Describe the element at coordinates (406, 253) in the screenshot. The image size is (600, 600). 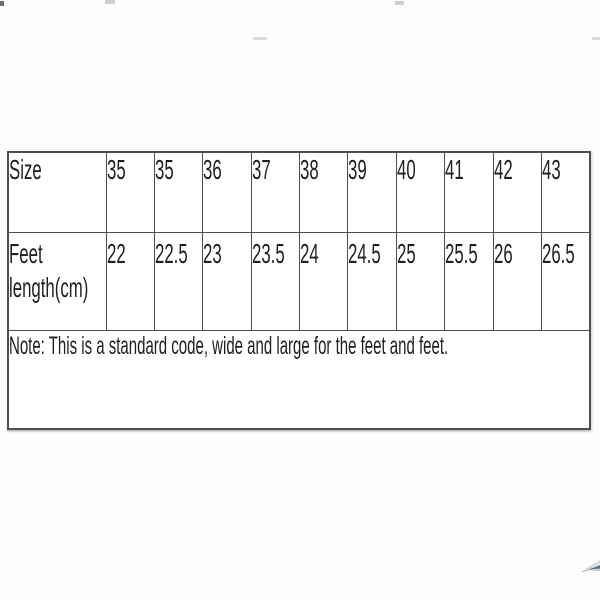
I see `feet-length-value: 25` at that location.